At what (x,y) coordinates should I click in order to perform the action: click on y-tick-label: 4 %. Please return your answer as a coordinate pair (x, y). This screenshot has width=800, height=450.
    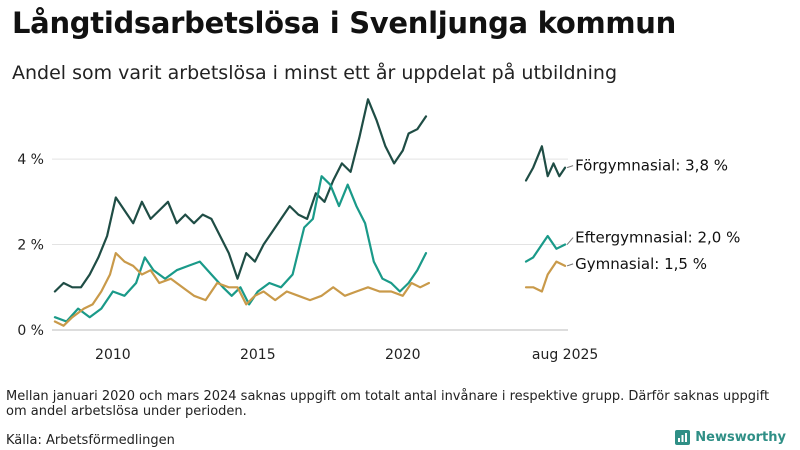
    Looking at the image, I should click on (30, 160).